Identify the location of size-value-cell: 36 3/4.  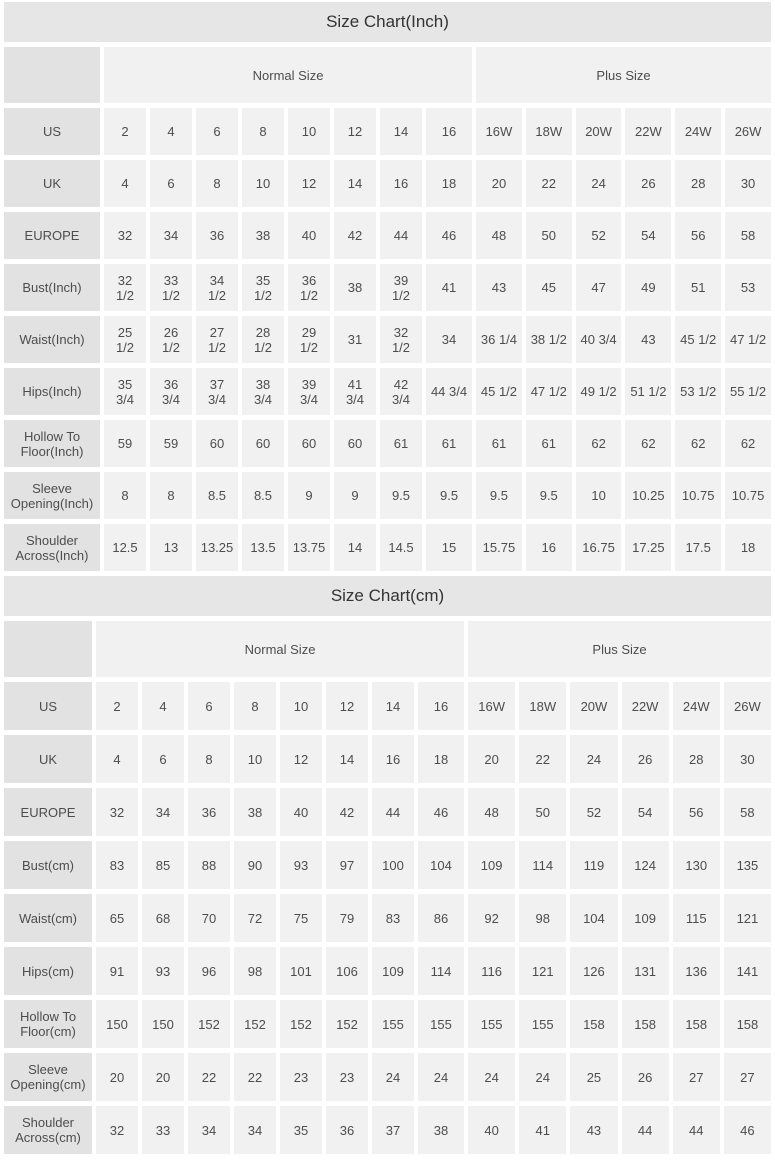
(171, 391).